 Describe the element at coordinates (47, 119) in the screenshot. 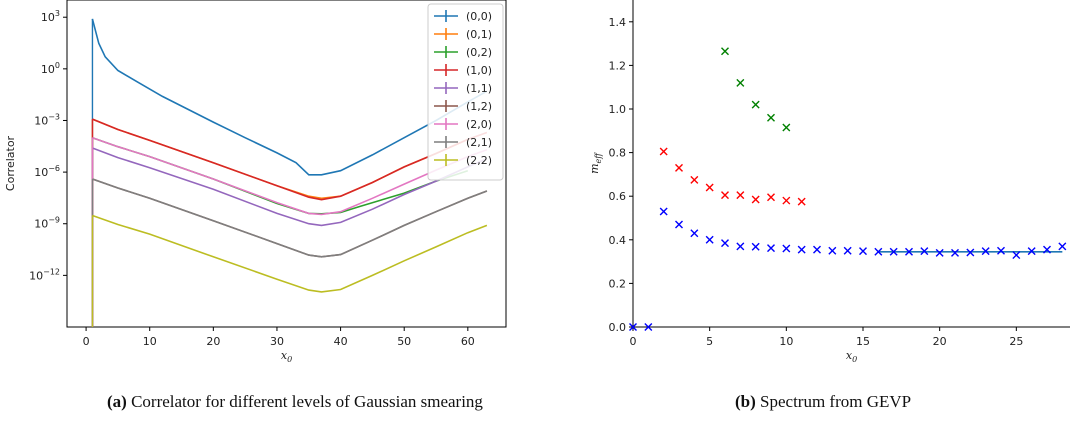

I see `y-tick-label: 10⁻³` at that location.